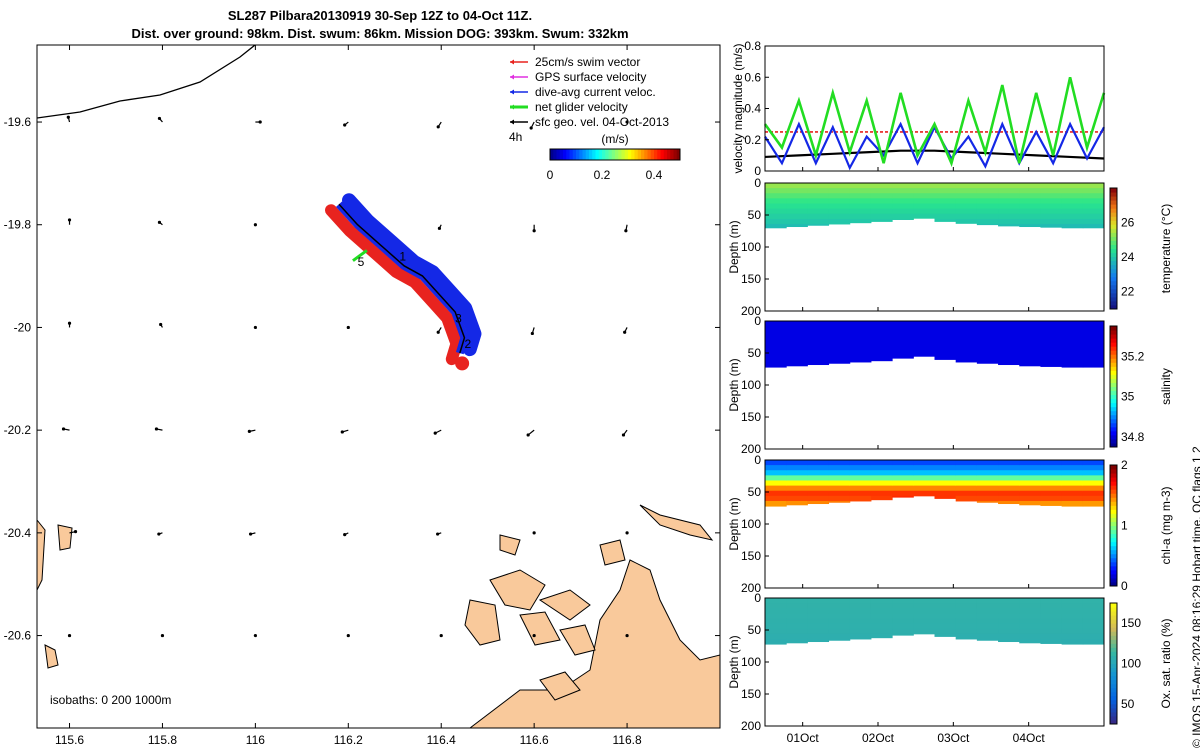 Image resolution: width=1200 pixels, height=750 pixels. Describe the element at coordinates (751, 662) in the screenshot. I see `y-tick-label: 100` at that location.